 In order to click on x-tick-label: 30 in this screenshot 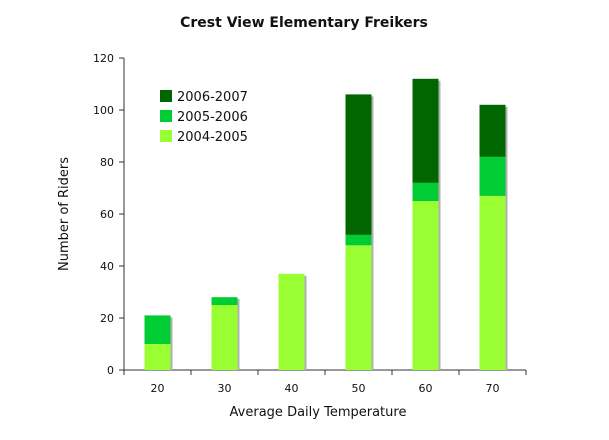, I will do `click(225, 388)`.